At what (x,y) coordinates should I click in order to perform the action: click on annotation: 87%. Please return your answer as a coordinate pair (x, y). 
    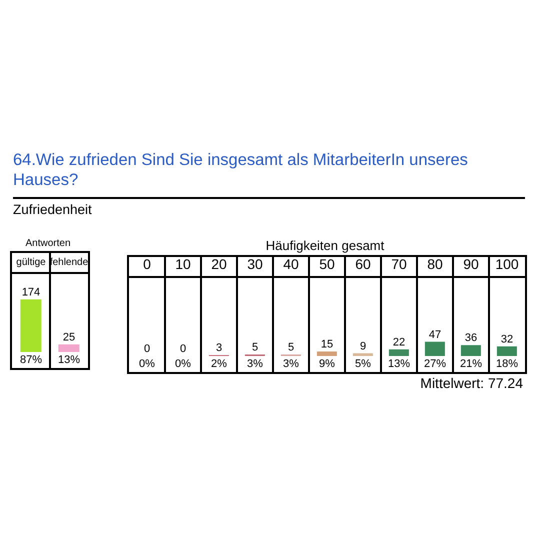
    Looking at the image, I should click on (31, 360).